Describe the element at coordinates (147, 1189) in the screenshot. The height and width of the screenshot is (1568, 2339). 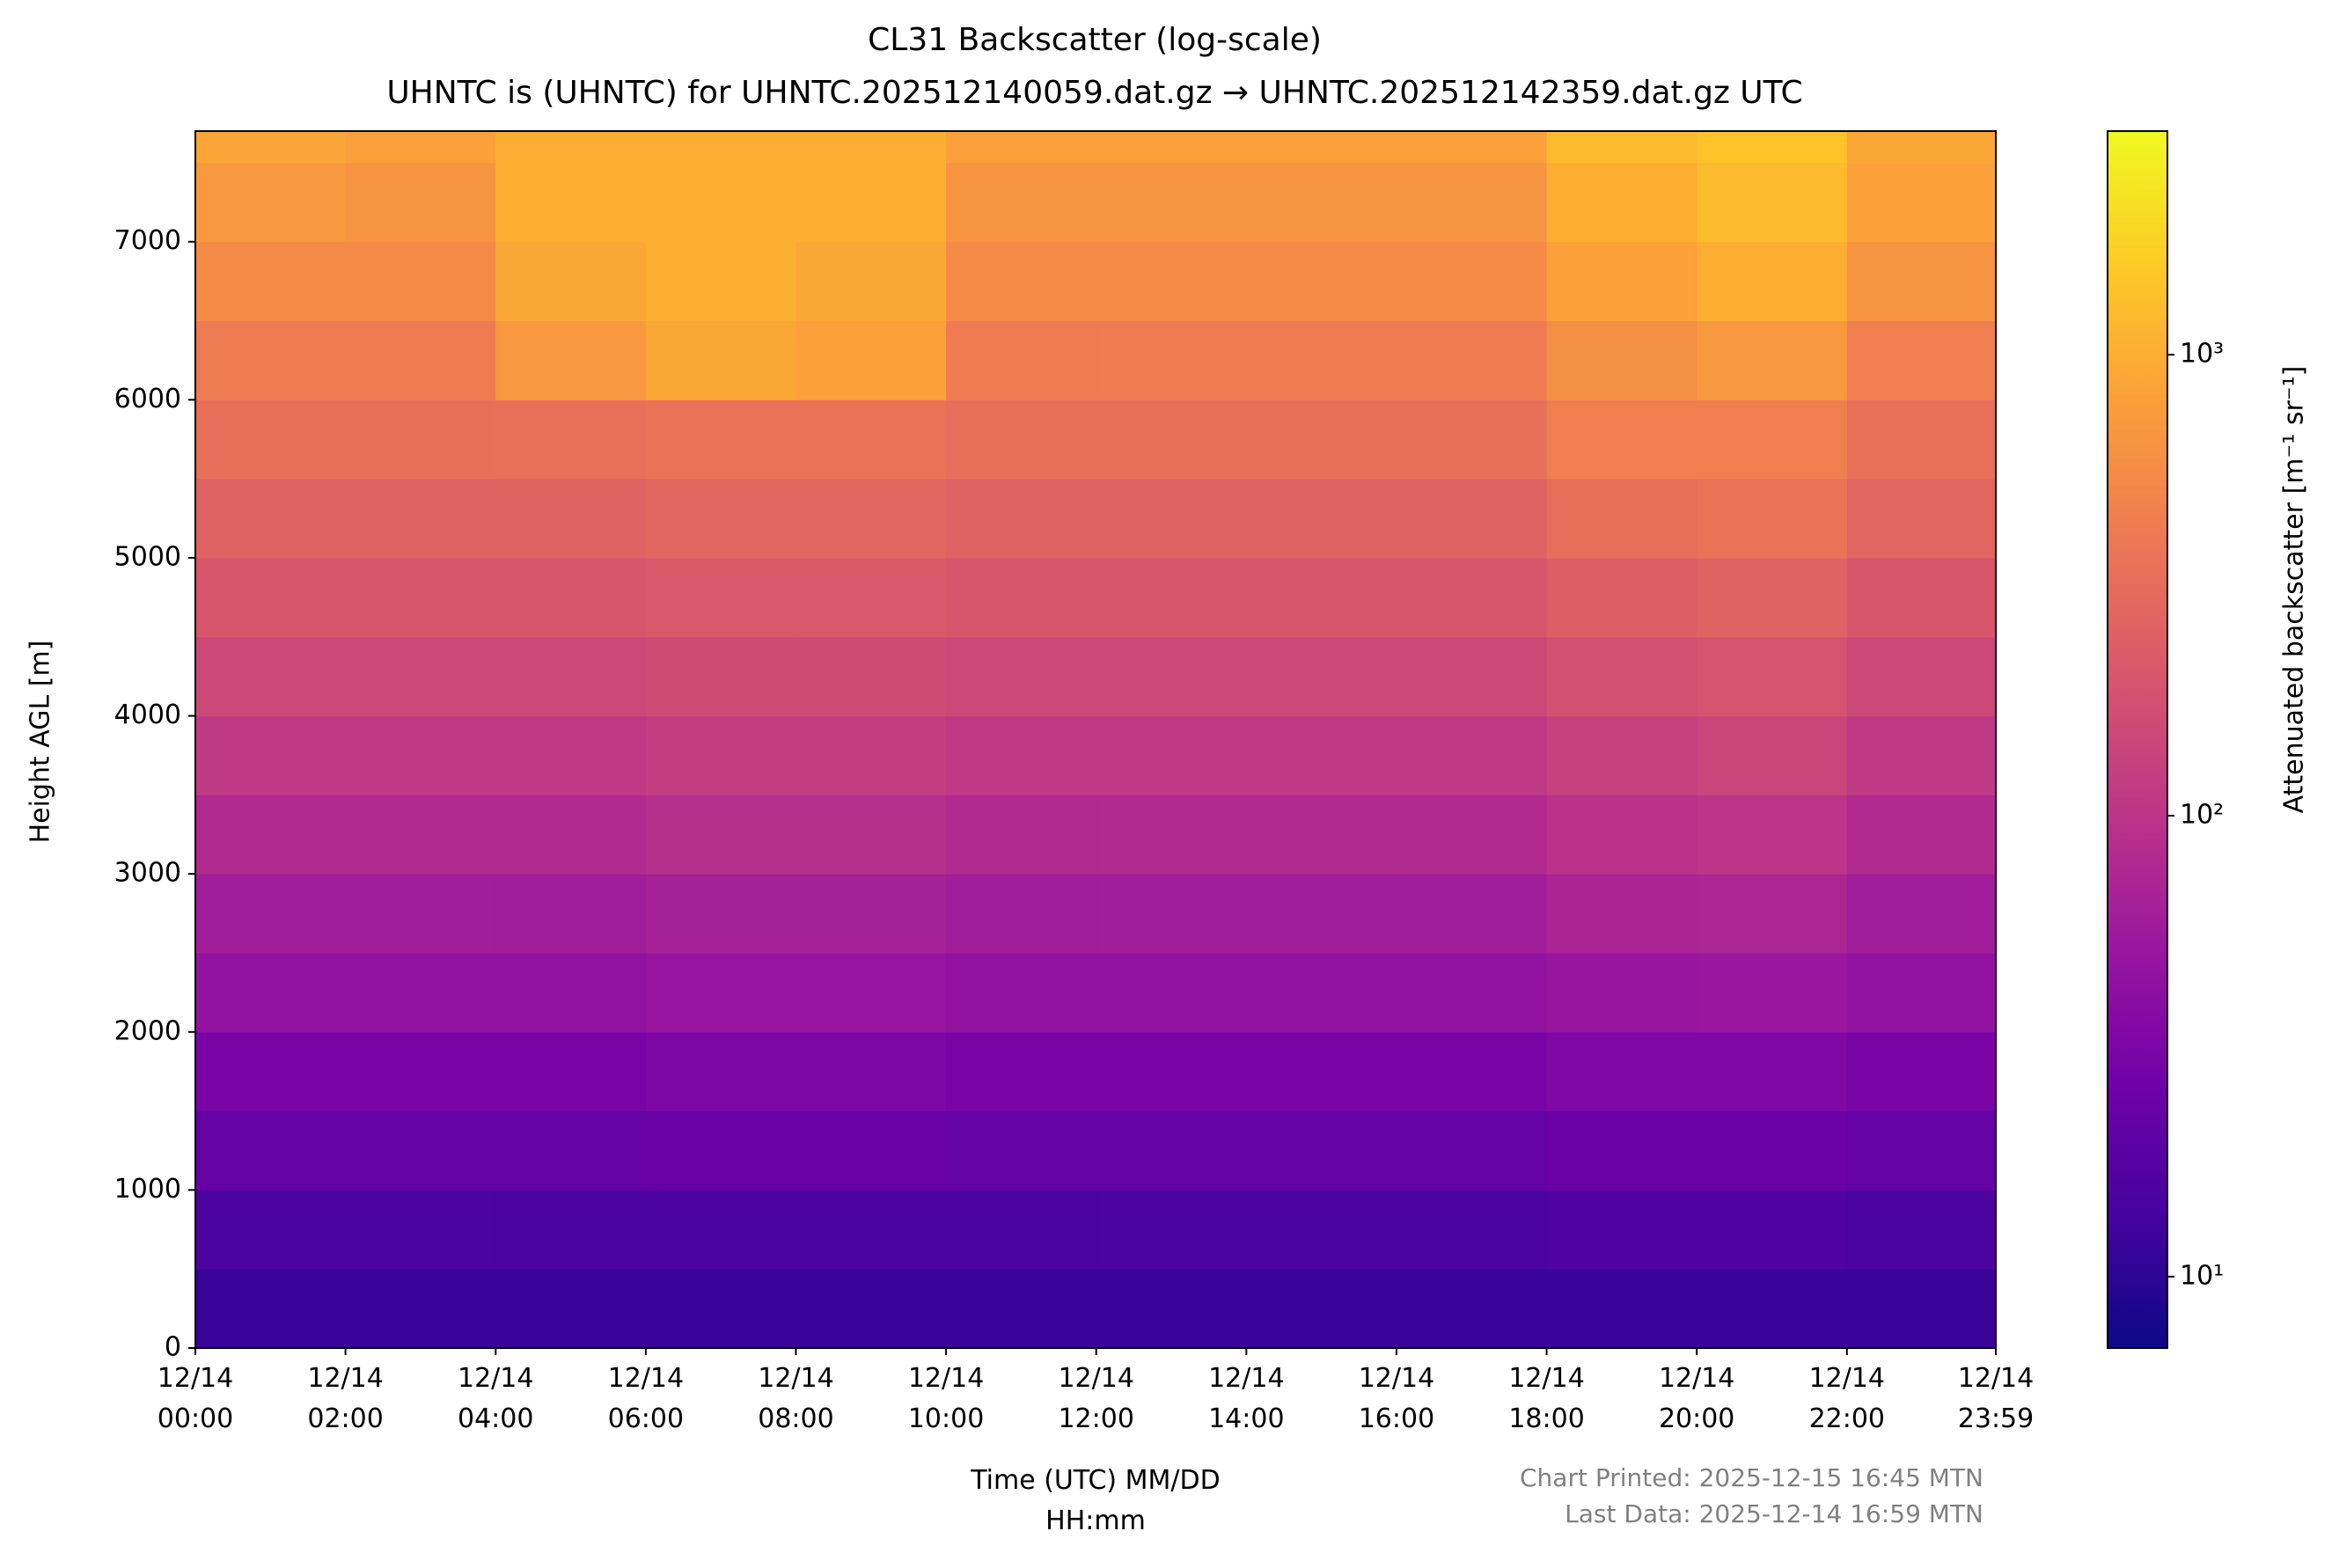
I see `y-tick-label: 1000` at that location.